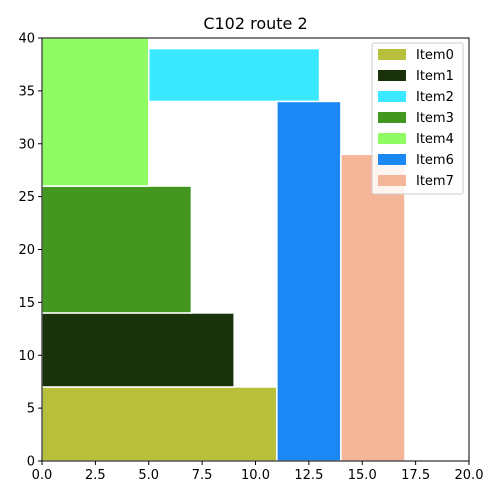 This screenshot has height=500, width=500. Describe the element at coordinates (392, 117) in the screenshot. I see `legend-swatch-item3` at that location.